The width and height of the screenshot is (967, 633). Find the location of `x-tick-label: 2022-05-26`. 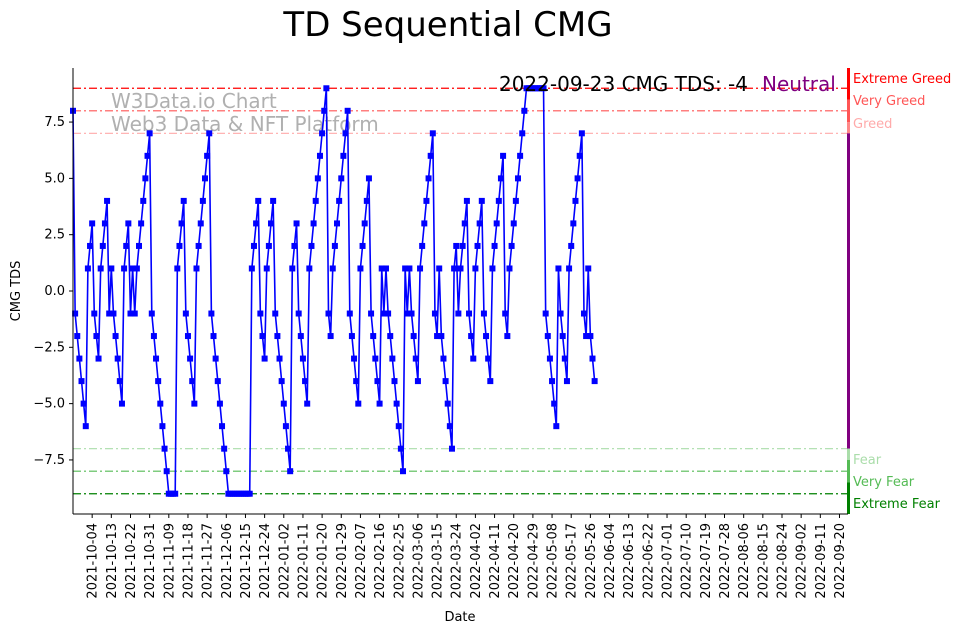

x-tick-label: 2022-05-26 is located at coordinates (591, 561).